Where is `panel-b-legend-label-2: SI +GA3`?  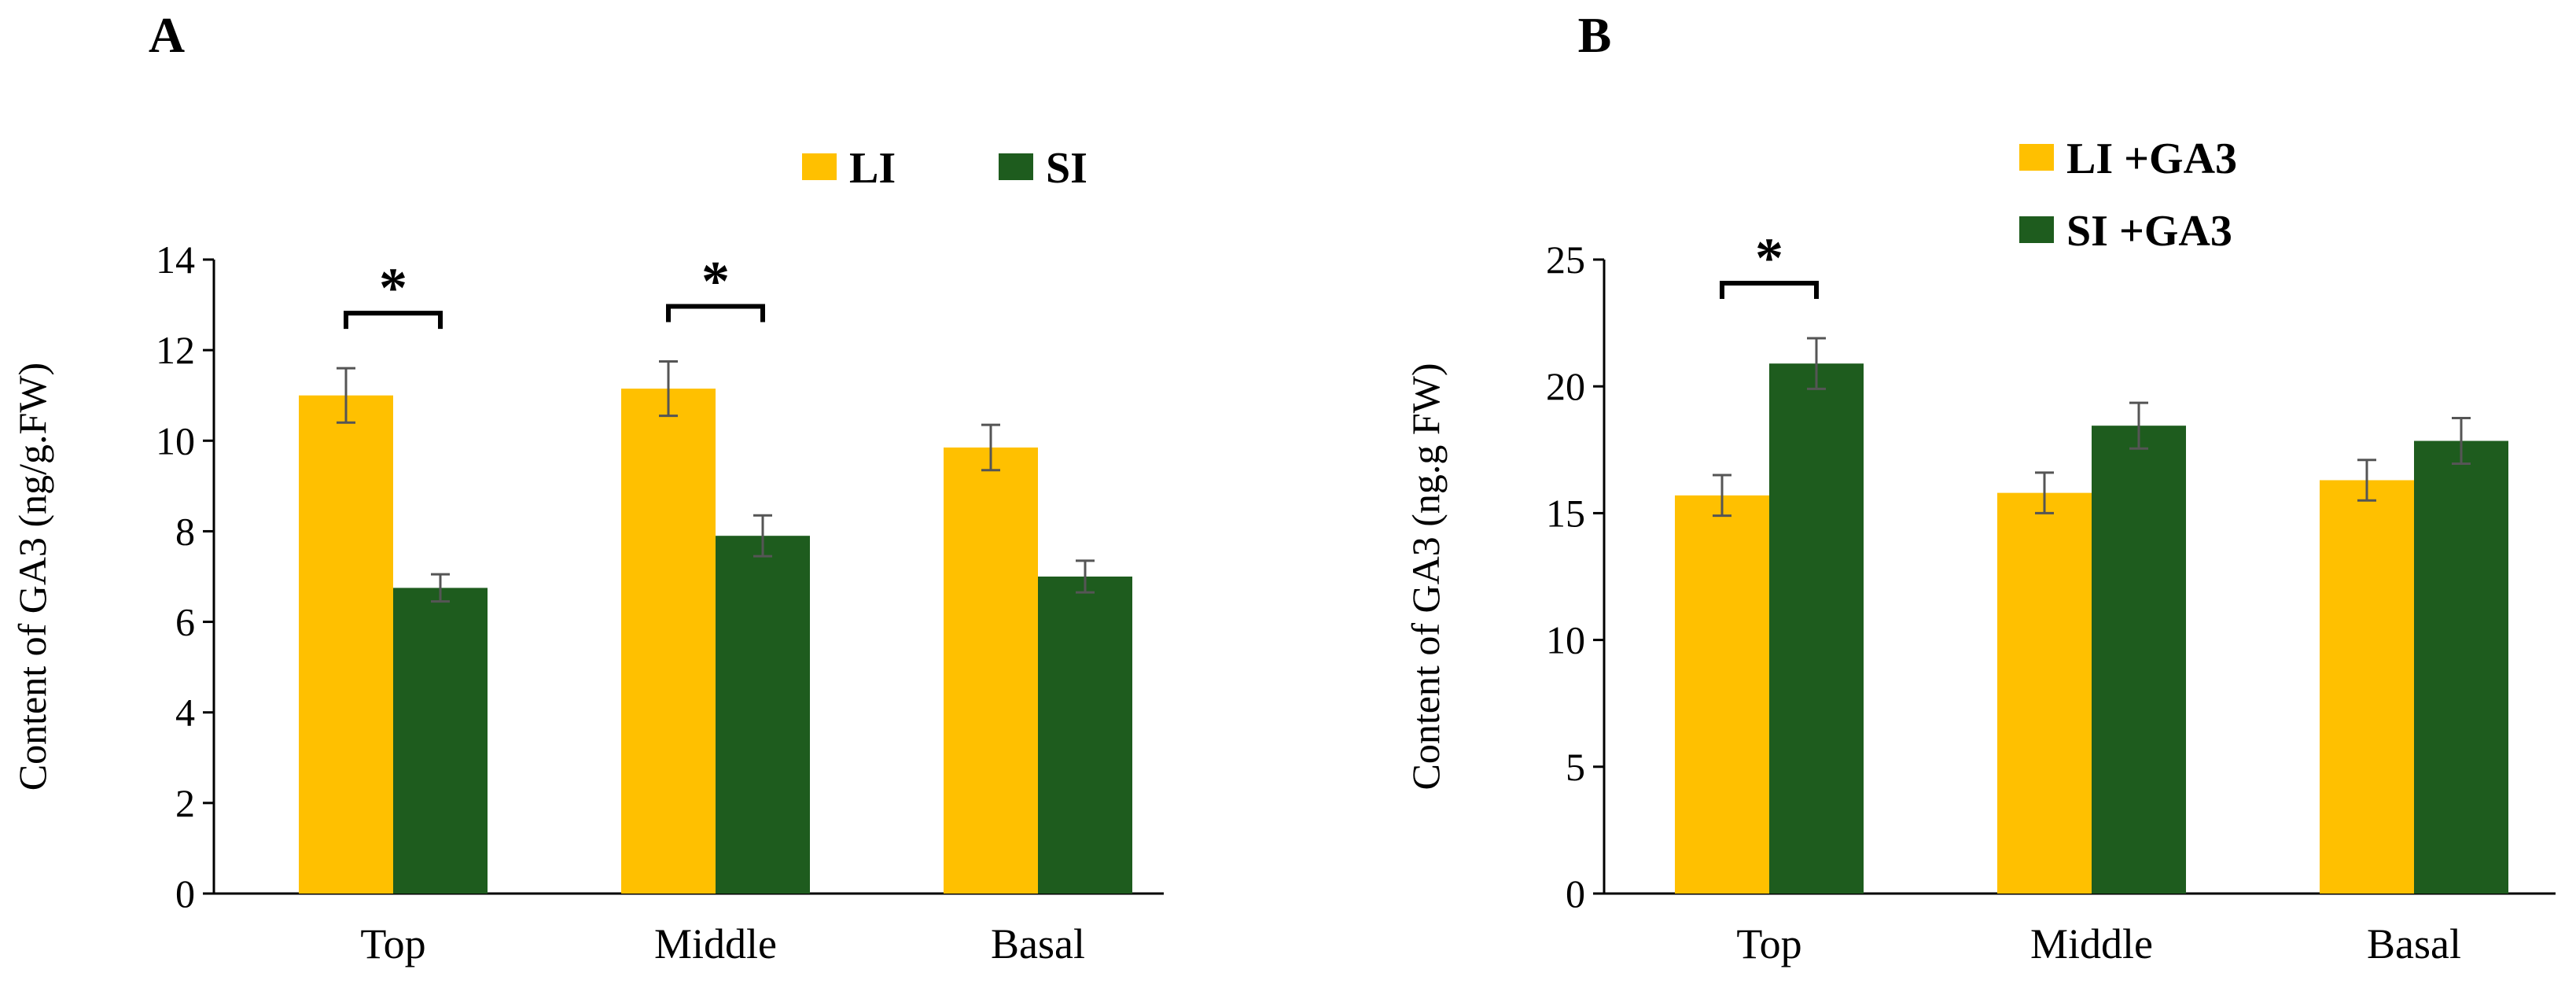 panel-b-legend-label-2: SI +GA3 is located at coordinates (2149, 231).